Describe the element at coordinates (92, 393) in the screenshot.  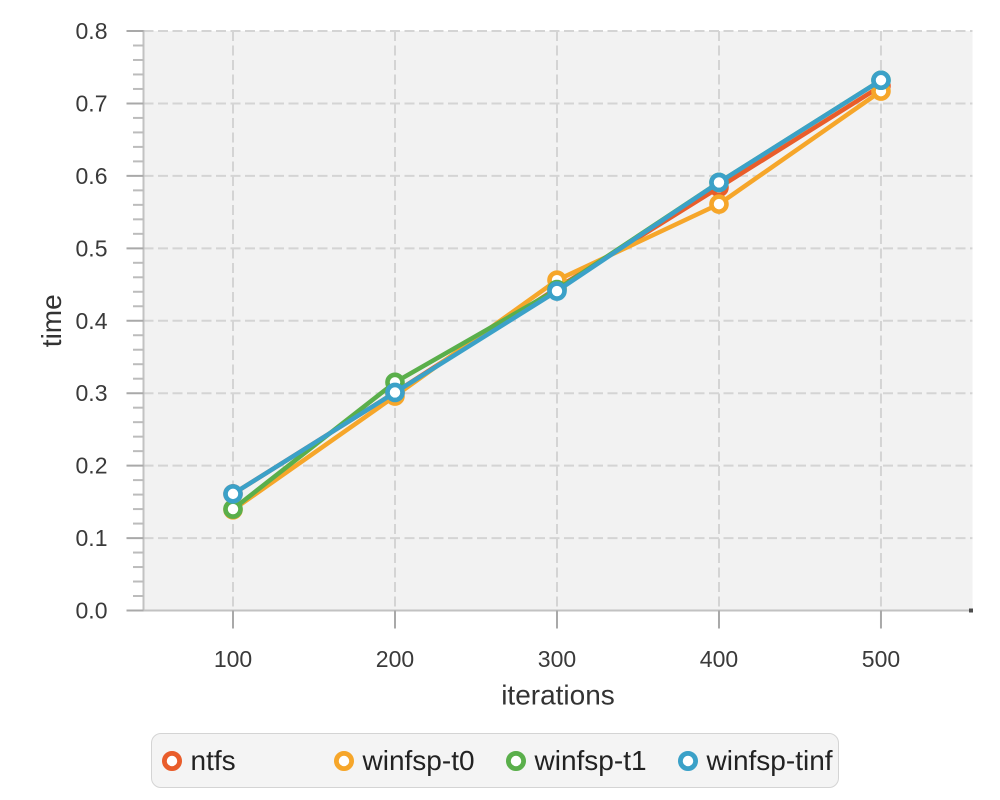
I see `y-tick-label: 0.3` at that location.